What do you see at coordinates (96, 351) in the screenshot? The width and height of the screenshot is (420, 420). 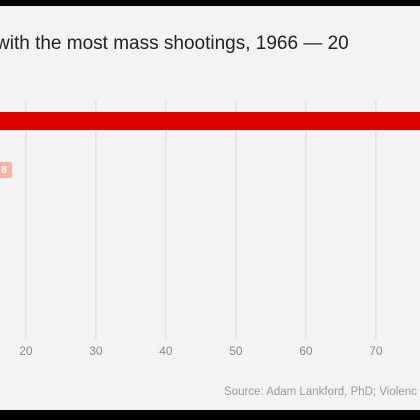 I see `x-tick-label: 30` at bounding box center [96, 351].